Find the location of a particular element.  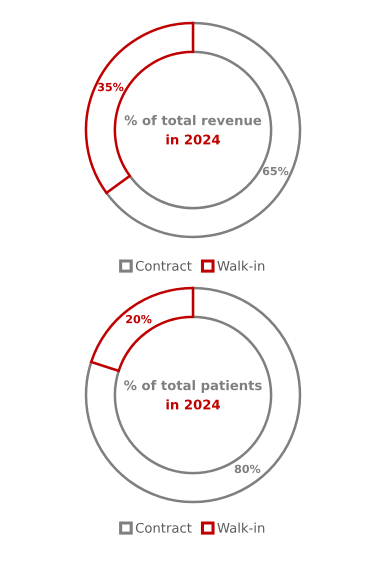

data-label: 65% is located at coordinates (275, 171).